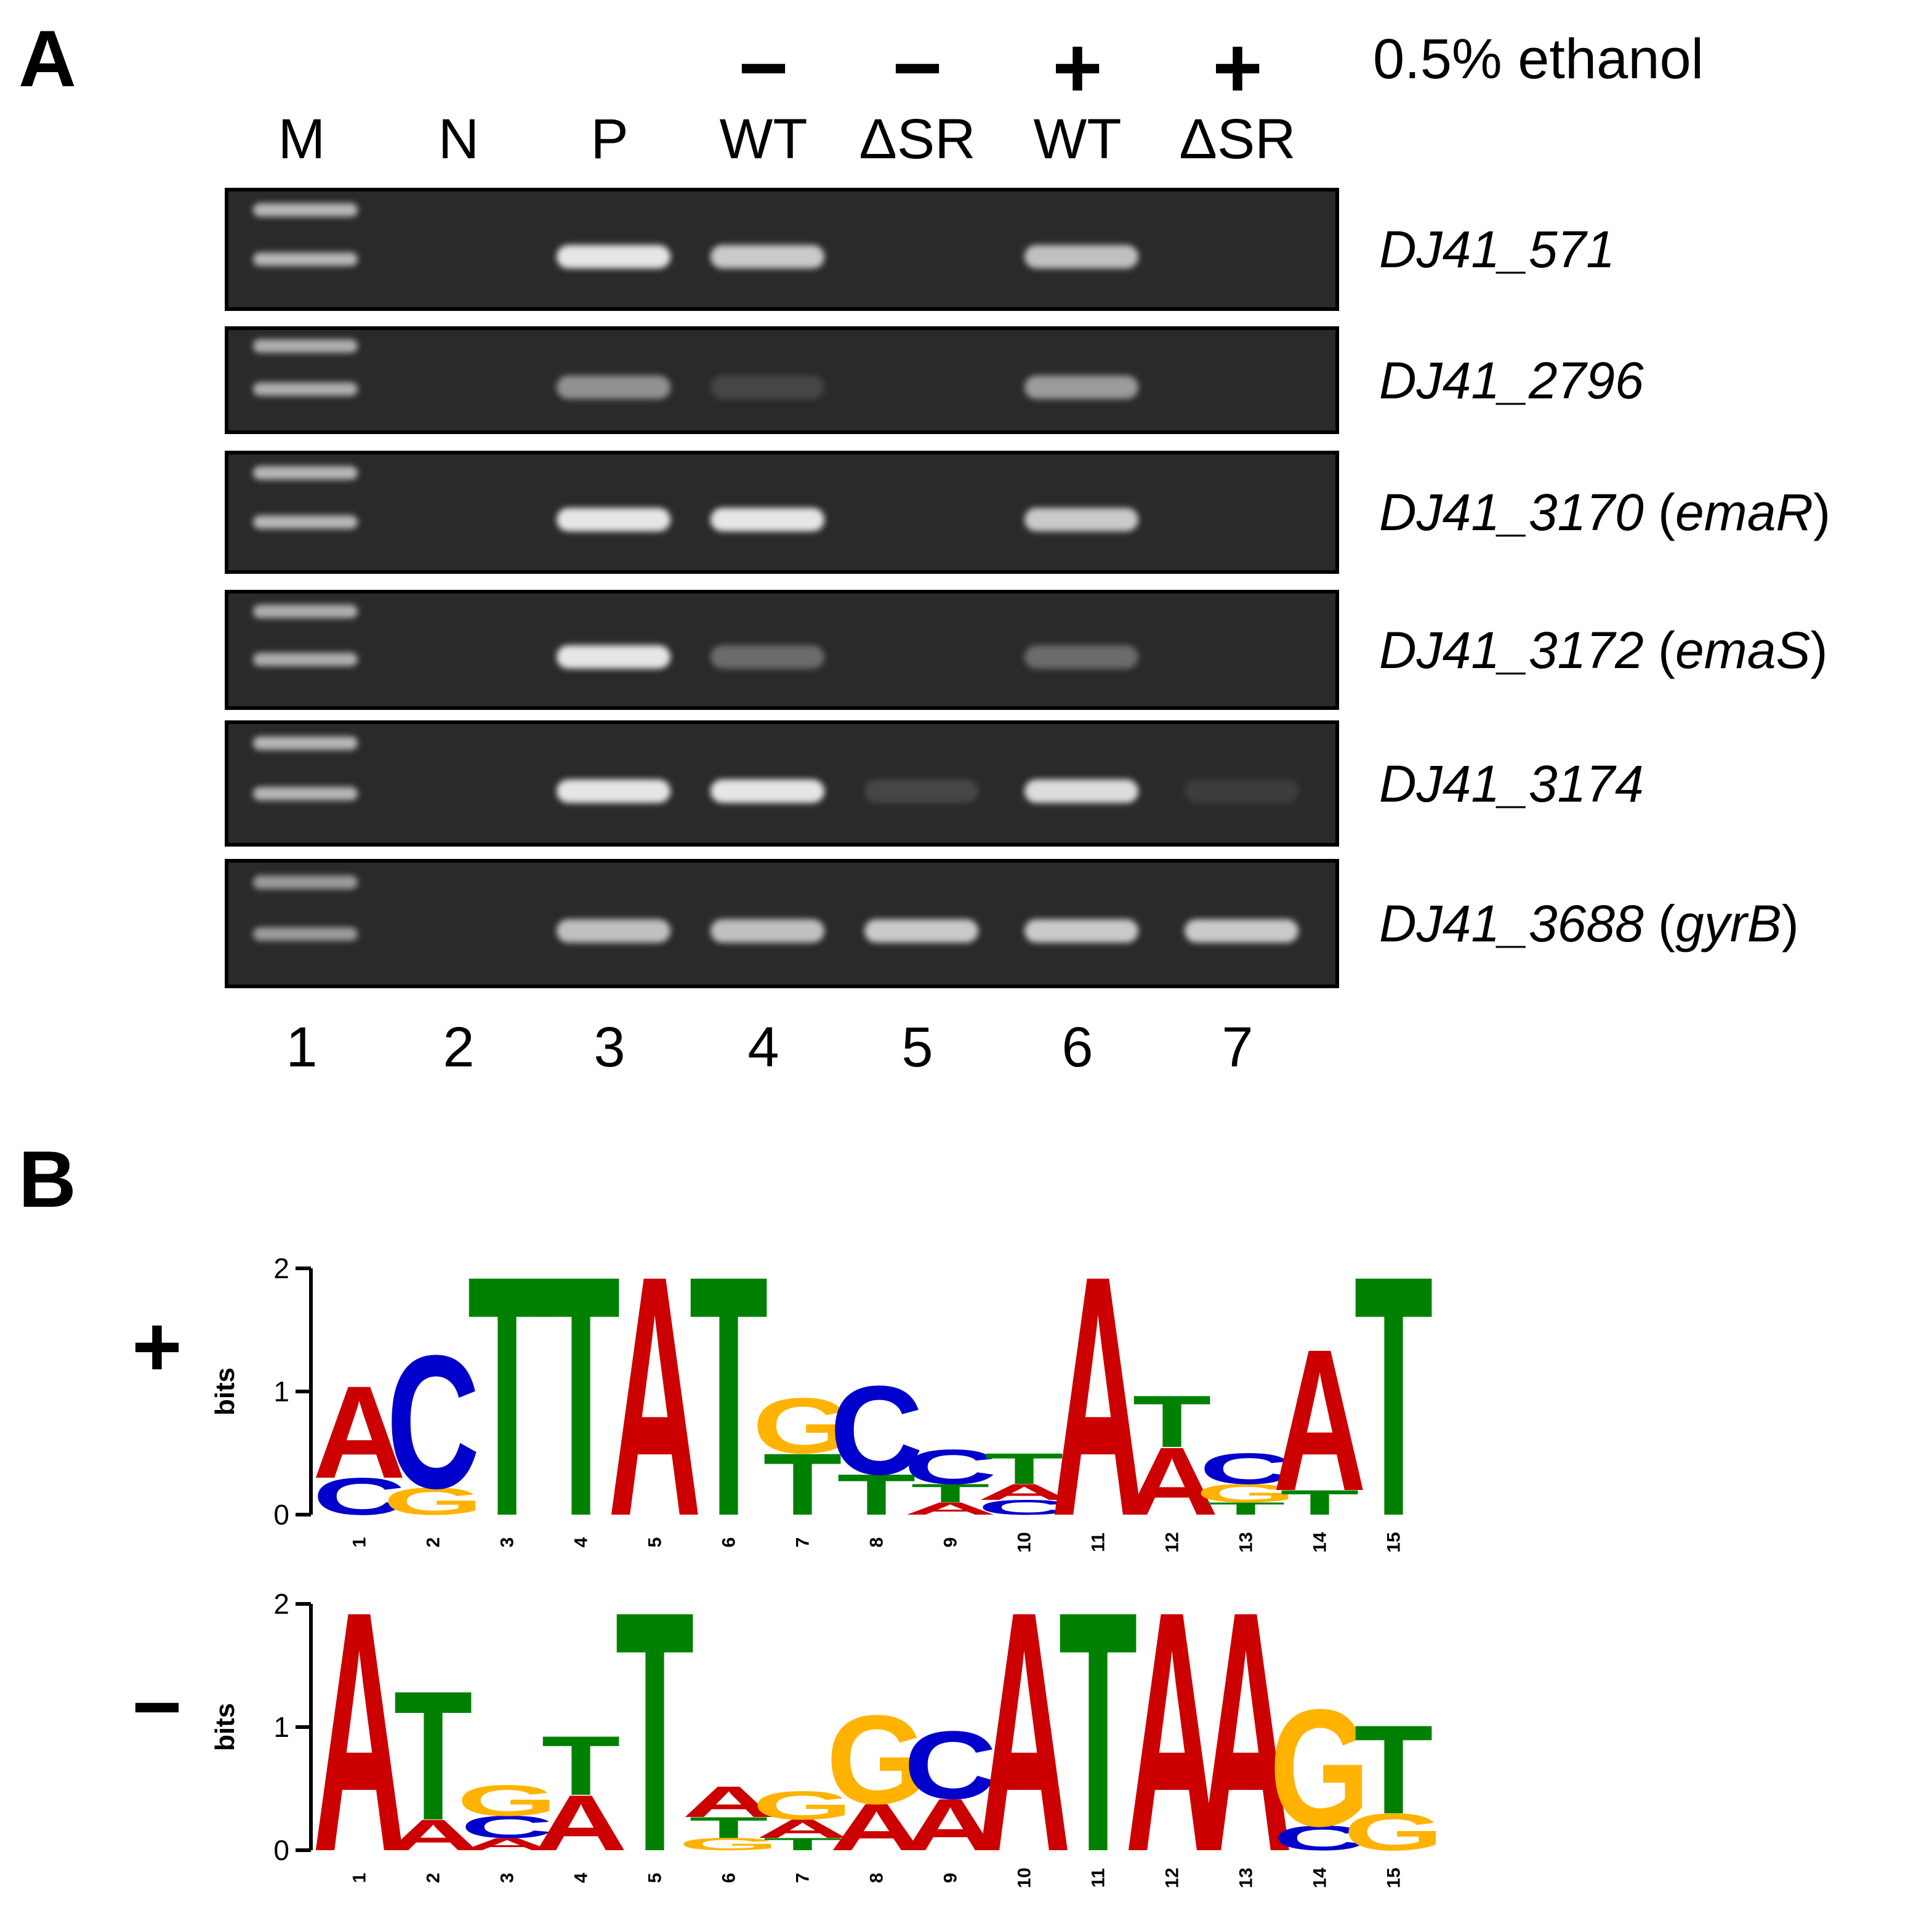 The height and width of the screenshot is (1921, 1932). I want to click on gene-label: DJ41_3688 (gyrB), so click(1589, 924).